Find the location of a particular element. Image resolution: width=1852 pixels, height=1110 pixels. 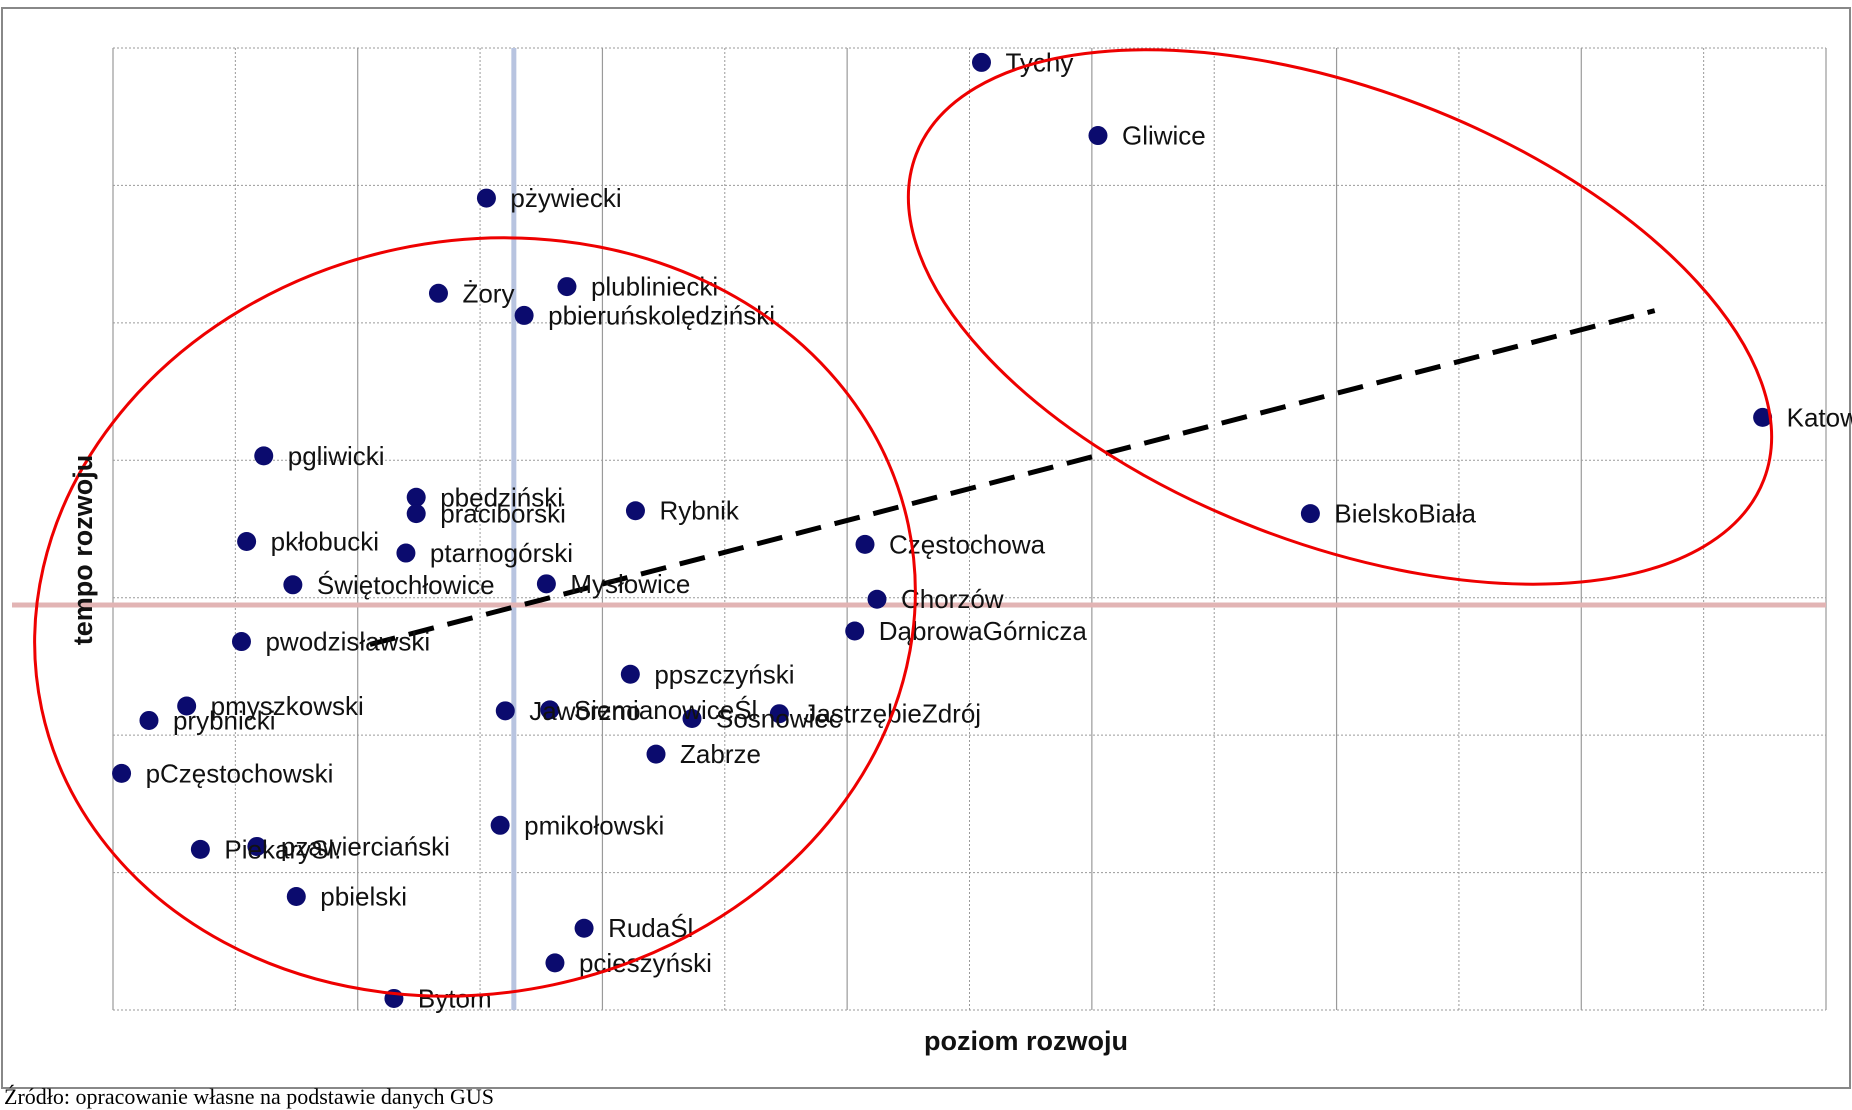

point-label: pżywiecki is located at coordinates (565, 198).